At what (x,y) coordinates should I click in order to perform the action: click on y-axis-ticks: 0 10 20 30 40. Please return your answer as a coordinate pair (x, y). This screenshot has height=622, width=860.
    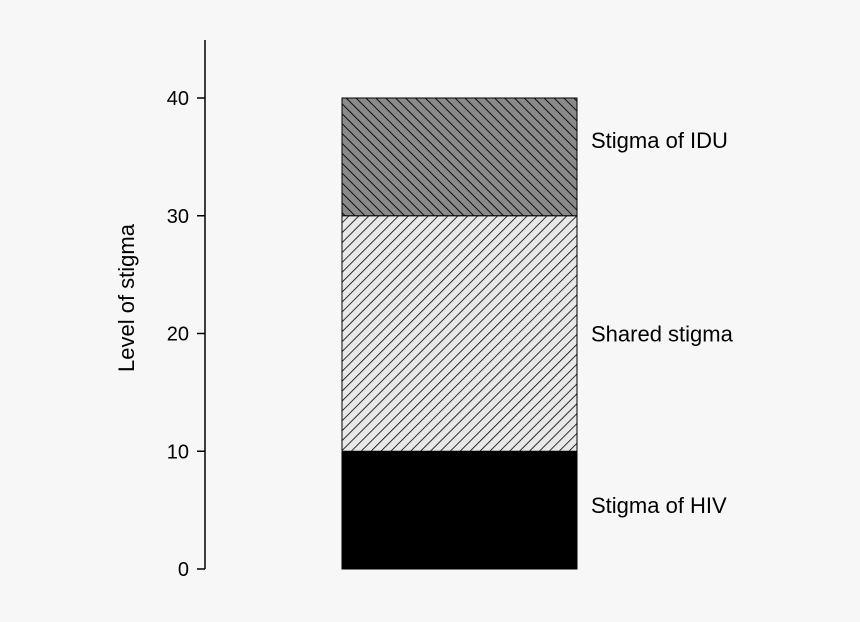
    Looking at the image, I should click on (186, 334).